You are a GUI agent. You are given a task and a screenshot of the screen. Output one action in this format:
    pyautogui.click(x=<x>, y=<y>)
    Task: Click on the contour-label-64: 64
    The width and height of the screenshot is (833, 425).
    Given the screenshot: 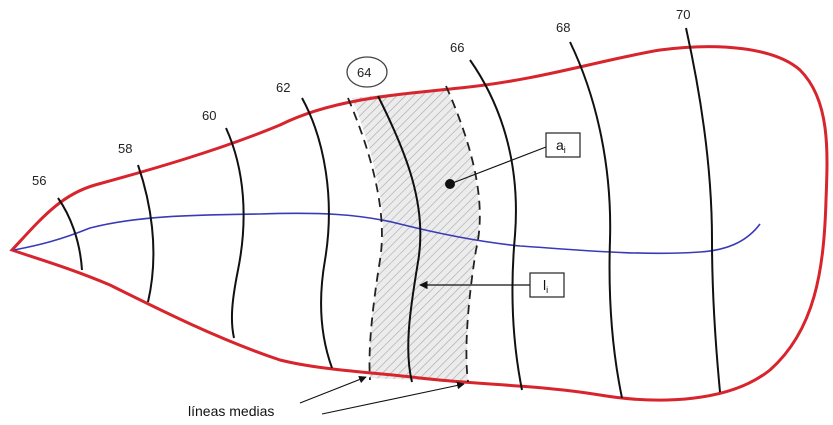 What is the action you would take?
    pyautogui.click(x=364, y=72)
    